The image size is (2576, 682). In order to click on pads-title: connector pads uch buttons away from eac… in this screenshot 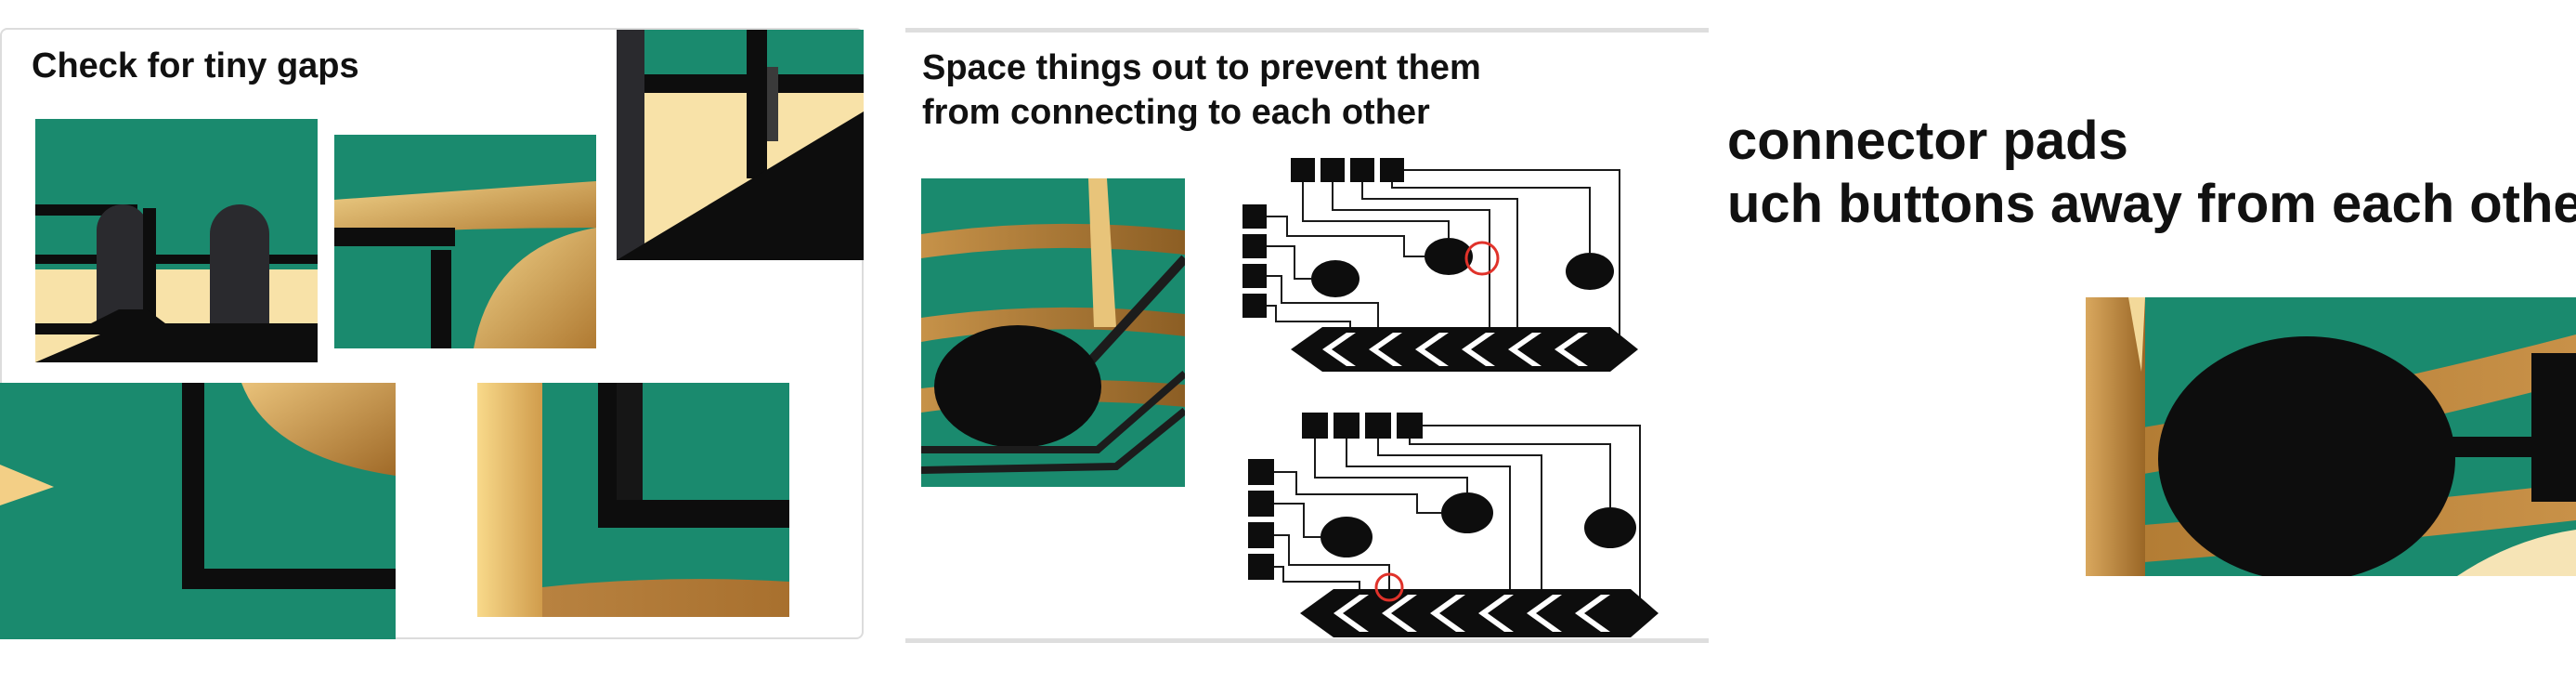, I will do `click(2152, 173)`.